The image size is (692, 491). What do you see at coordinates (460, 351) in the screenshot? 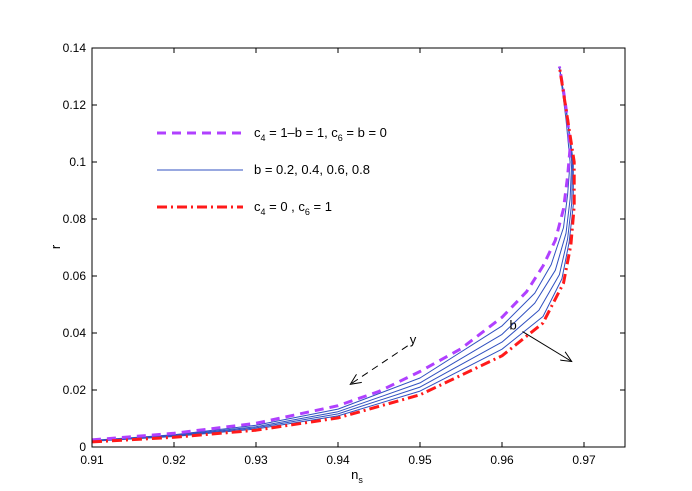
I see `annotations: by` at bounding box center [460, 351].